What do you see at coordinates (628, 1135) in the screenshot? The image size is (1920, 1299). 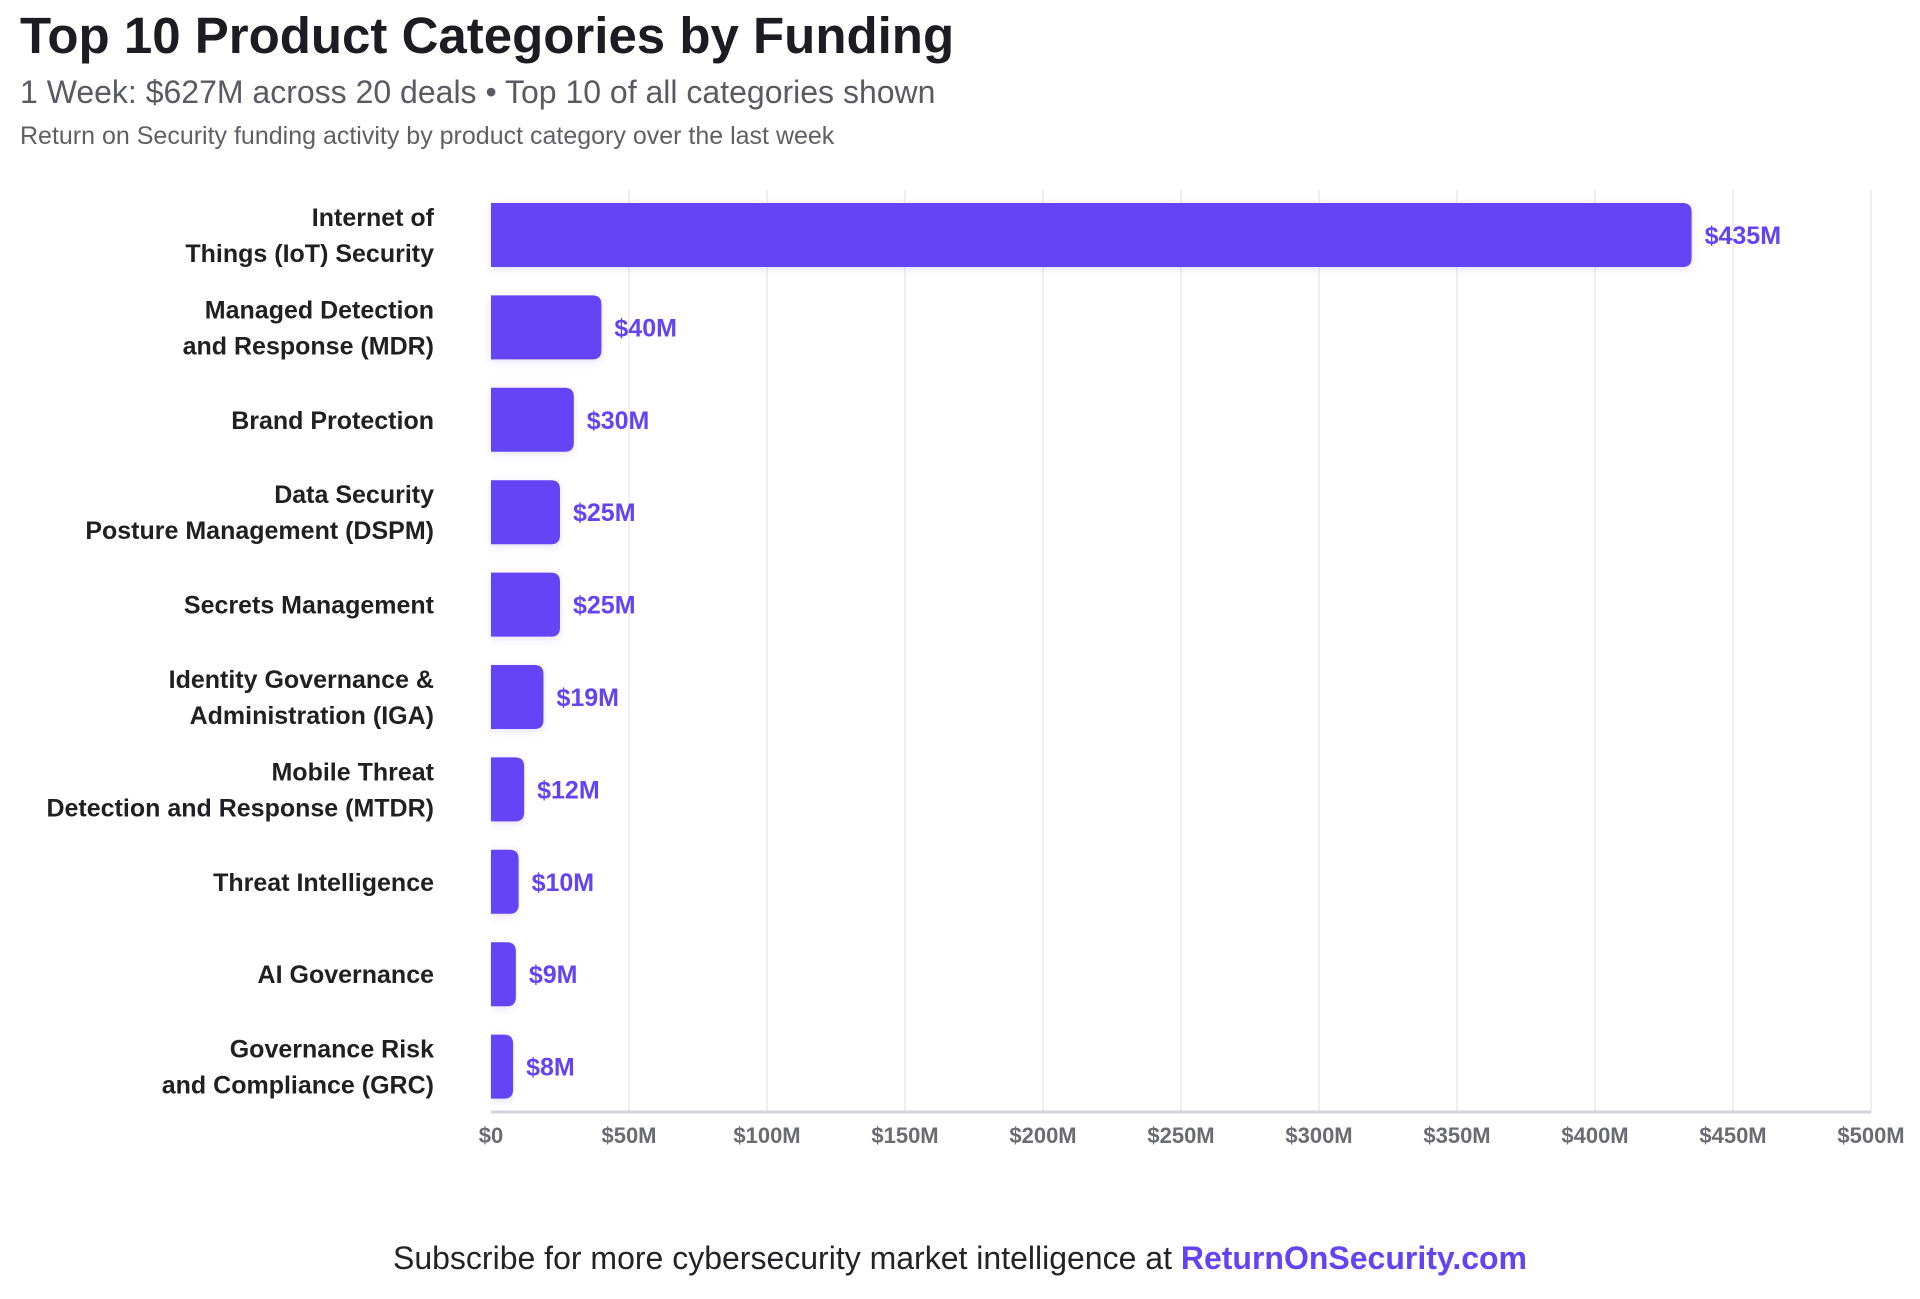 I see `x-tick-label: $50M` at bounding box center [628, 1135].